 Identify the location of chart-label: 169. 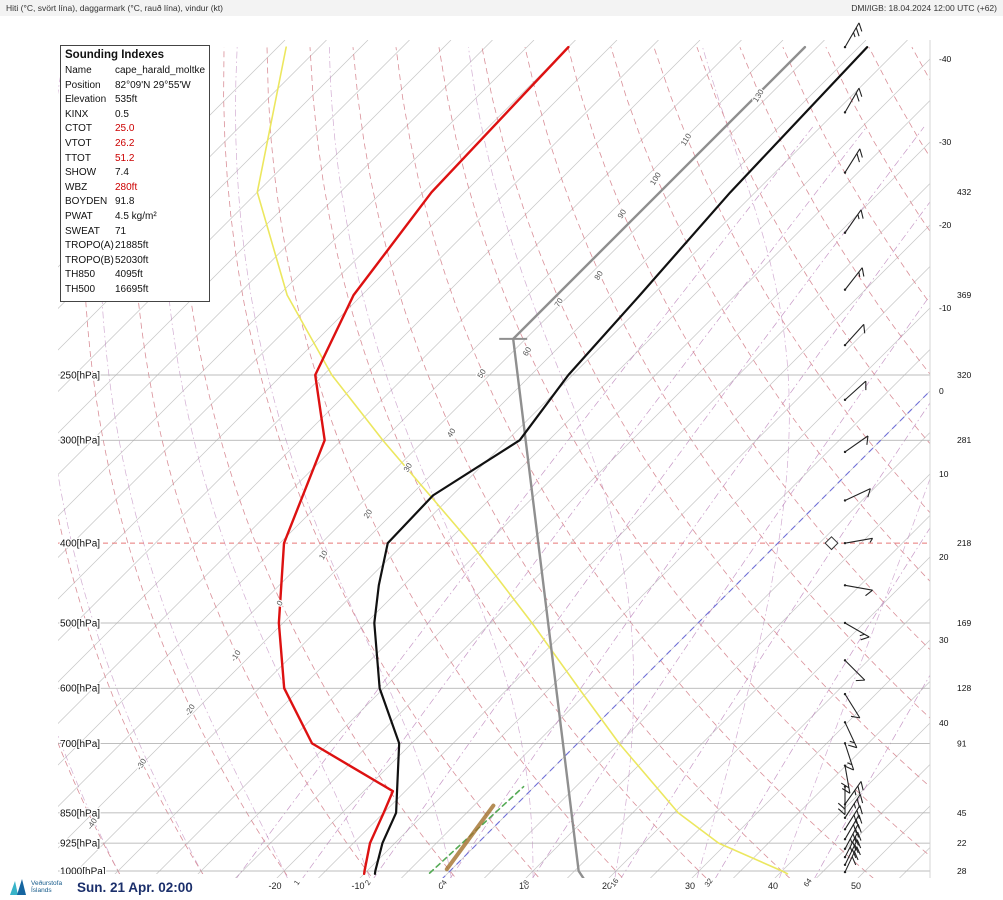
(964, 623).